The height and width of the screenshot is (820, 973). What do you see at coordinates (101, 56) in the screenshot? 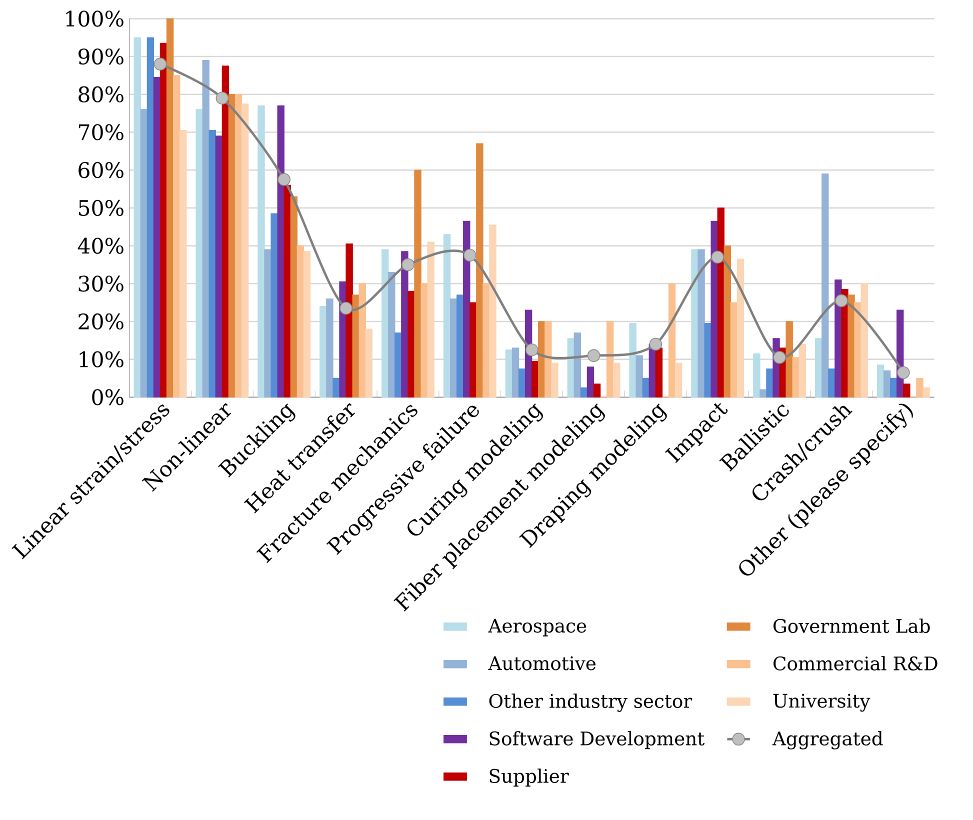
I see `y-tick-label: 90%` at bounding box center [101, 56].